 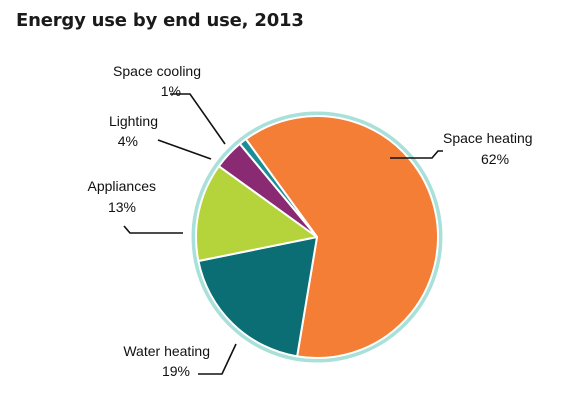 What do you see at coordinates (488, 138) in the screenshot?
I see `slice-label-space-heating: Space heating` at bounding box center [488, 138].